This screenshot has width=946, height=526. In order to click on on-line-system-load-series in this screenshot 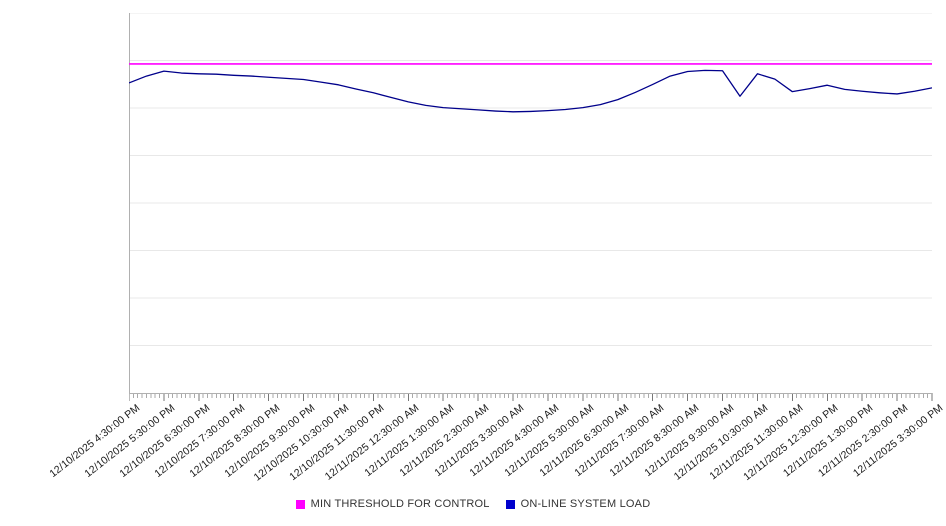, I will do `click(530, 91)`.